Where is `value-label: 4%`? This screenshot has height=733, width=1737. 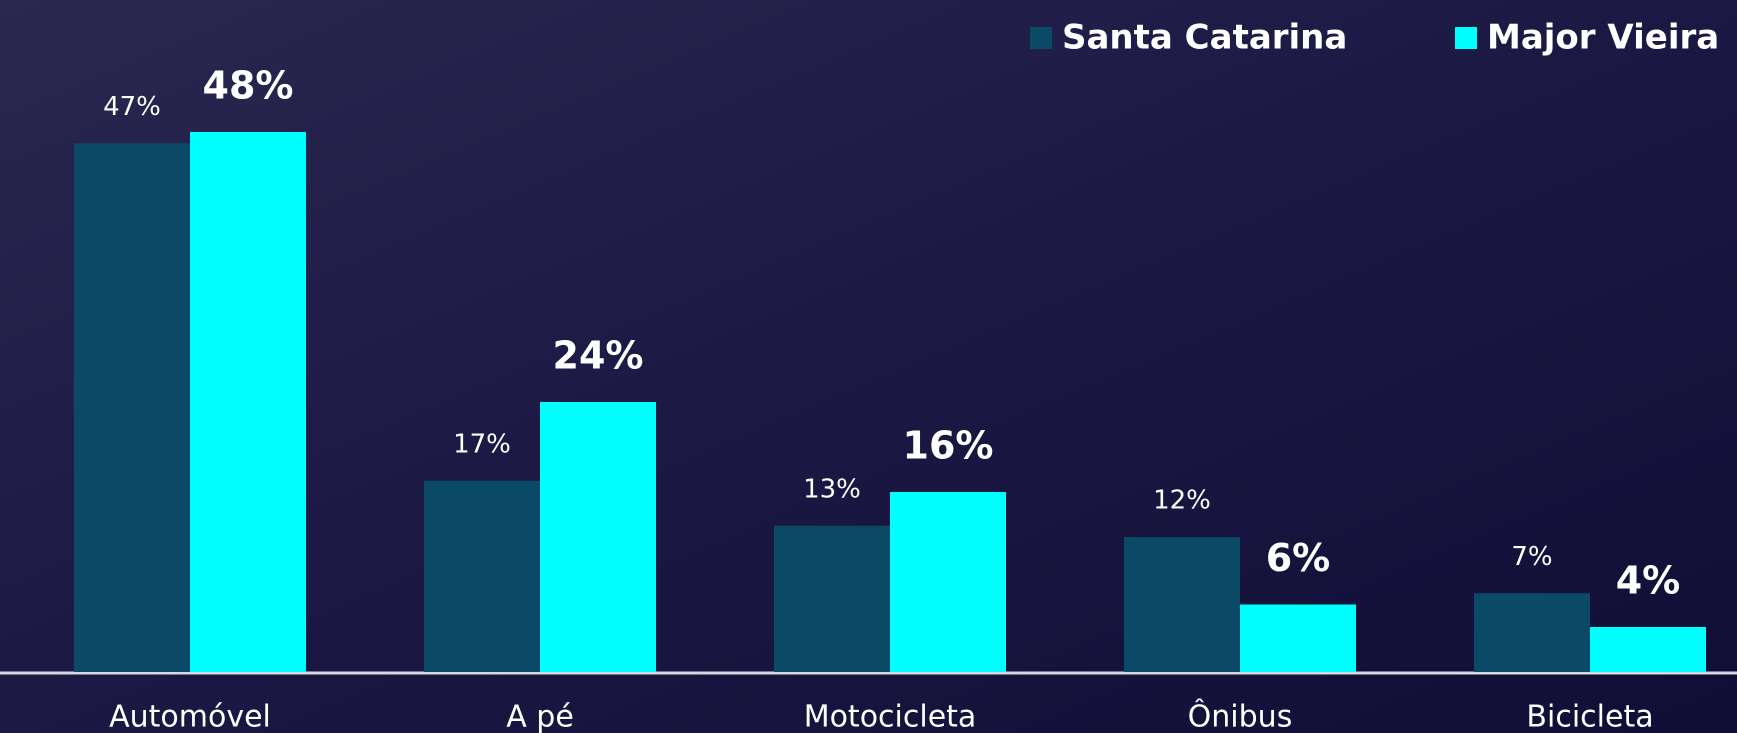 value-label: 4% is located at coordinates (1648, 581).